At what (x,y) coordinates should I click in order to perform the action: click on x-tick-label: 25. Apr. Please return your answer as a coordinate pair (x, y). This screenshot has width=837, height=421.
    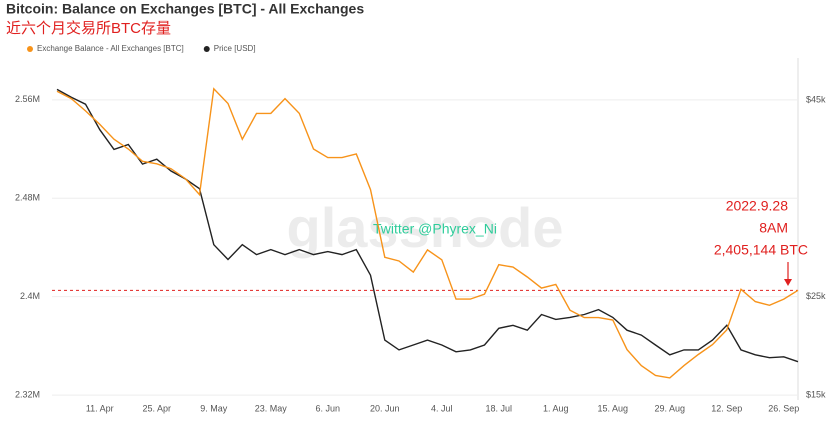
    Looking at the image, I should click on (156, 408).